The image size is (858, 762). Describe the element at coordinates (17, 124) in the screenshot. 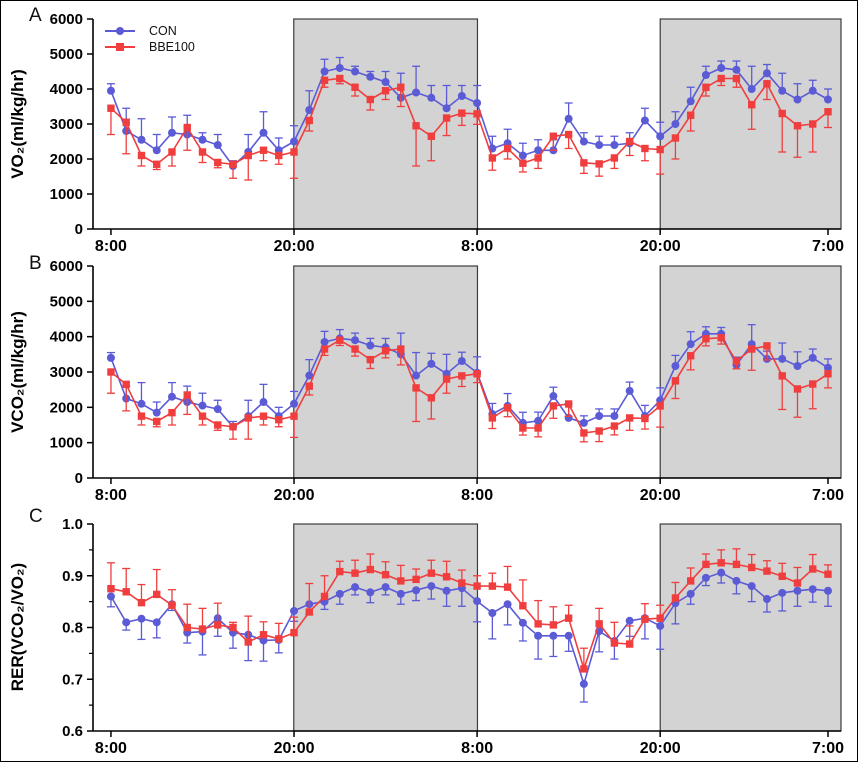

I see `panel-a-ylabel: VO₂(ml/kg/hr)` at that location.